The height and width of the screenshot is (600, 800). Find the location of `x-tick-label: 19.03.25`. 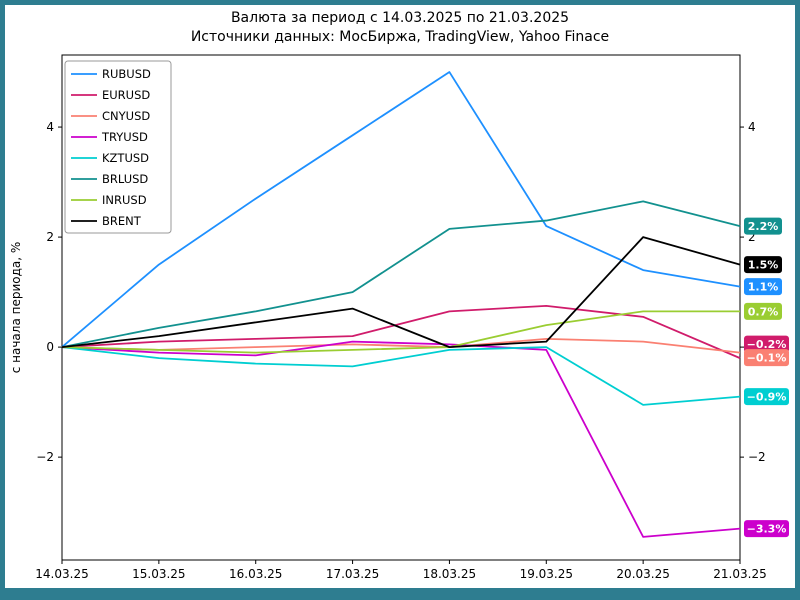

x-tick-label: 19.03.25 is located at coordinates (546, 574).